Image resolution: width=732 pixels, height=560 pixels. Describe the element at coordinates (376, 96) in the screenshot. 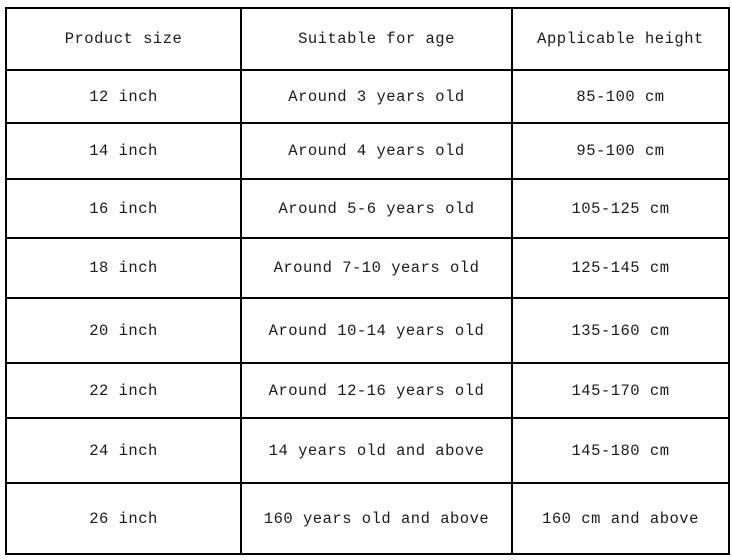

I see `table-cell: Around 3 years old` at that location.